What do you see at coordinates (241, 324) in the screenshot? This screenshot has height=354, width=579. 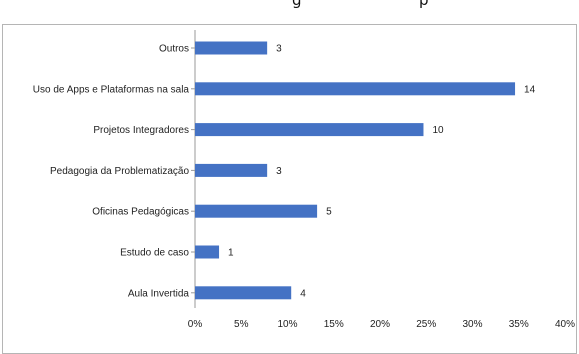 I see `x-tick-label: 5%` at bounding box center [241, 324].